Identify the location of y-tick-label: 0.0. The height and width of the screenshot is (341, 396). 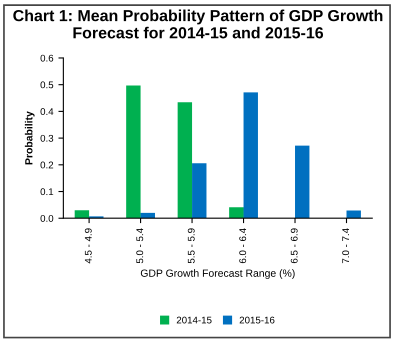
(47, 218).